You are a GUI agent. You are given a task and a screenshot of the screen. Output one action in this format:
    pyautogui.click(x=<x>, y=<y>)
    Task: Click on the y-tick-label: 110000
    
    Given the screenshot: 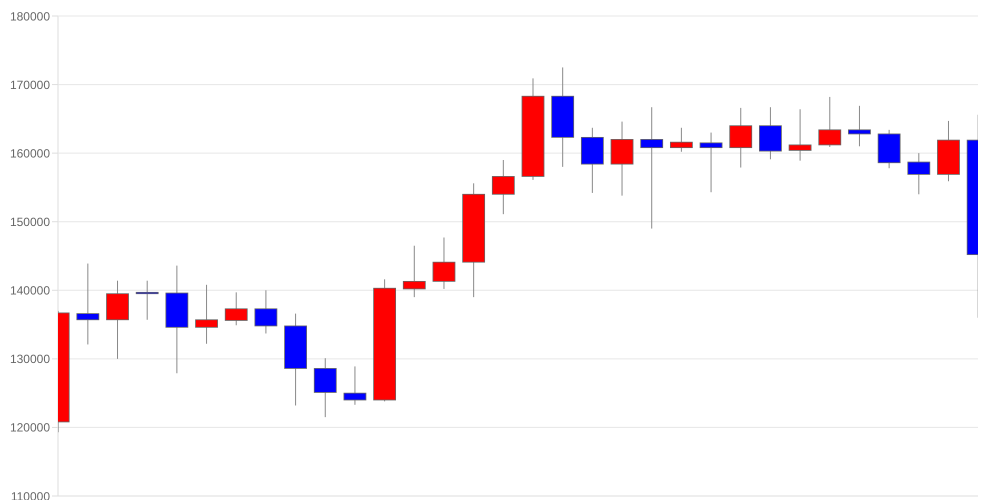 What is the action you would take?
    pyautogui.click(x=30, y=494)
    